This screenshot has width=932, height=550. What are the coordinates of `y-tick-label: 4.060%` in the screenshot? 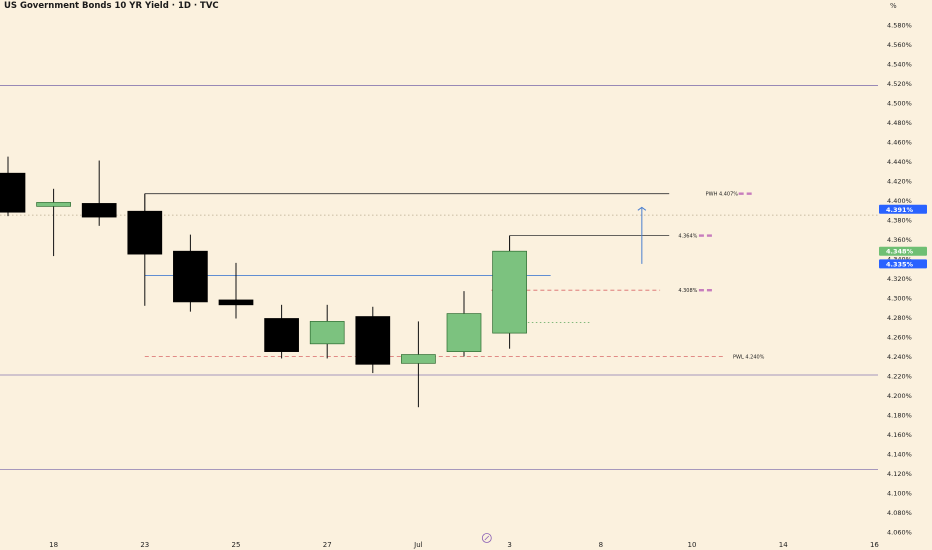 It's located at (899, 533).